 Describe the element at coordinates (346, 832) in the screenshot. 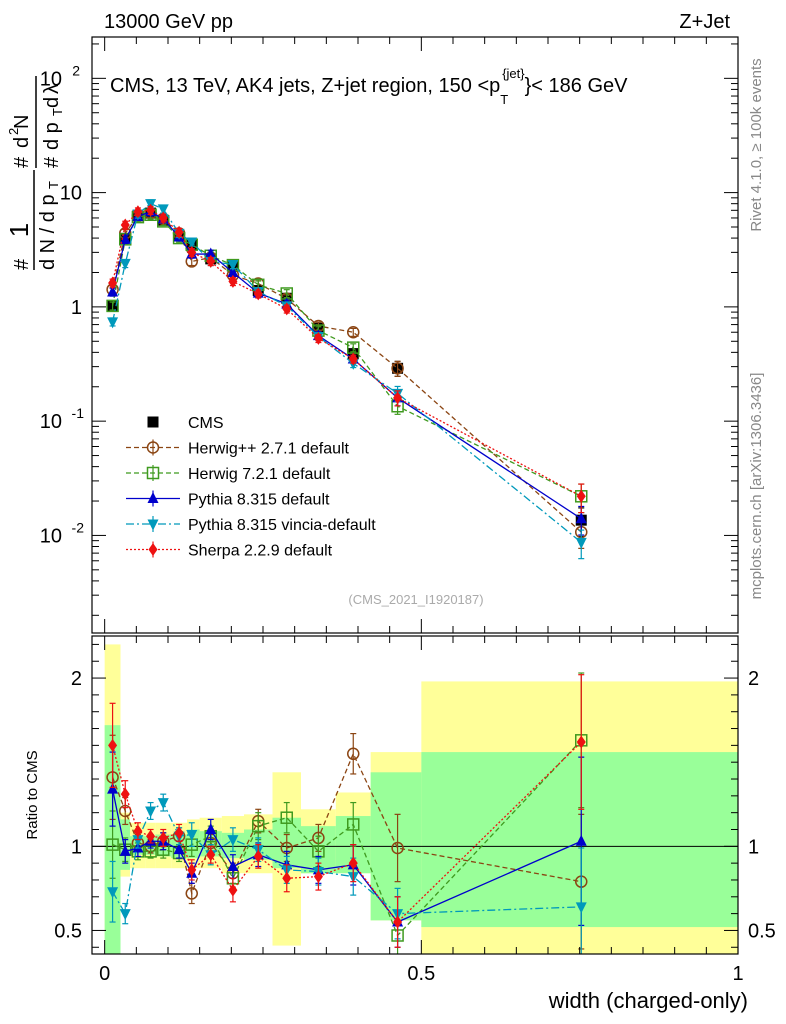

I see `ratio-series-line` at that location.